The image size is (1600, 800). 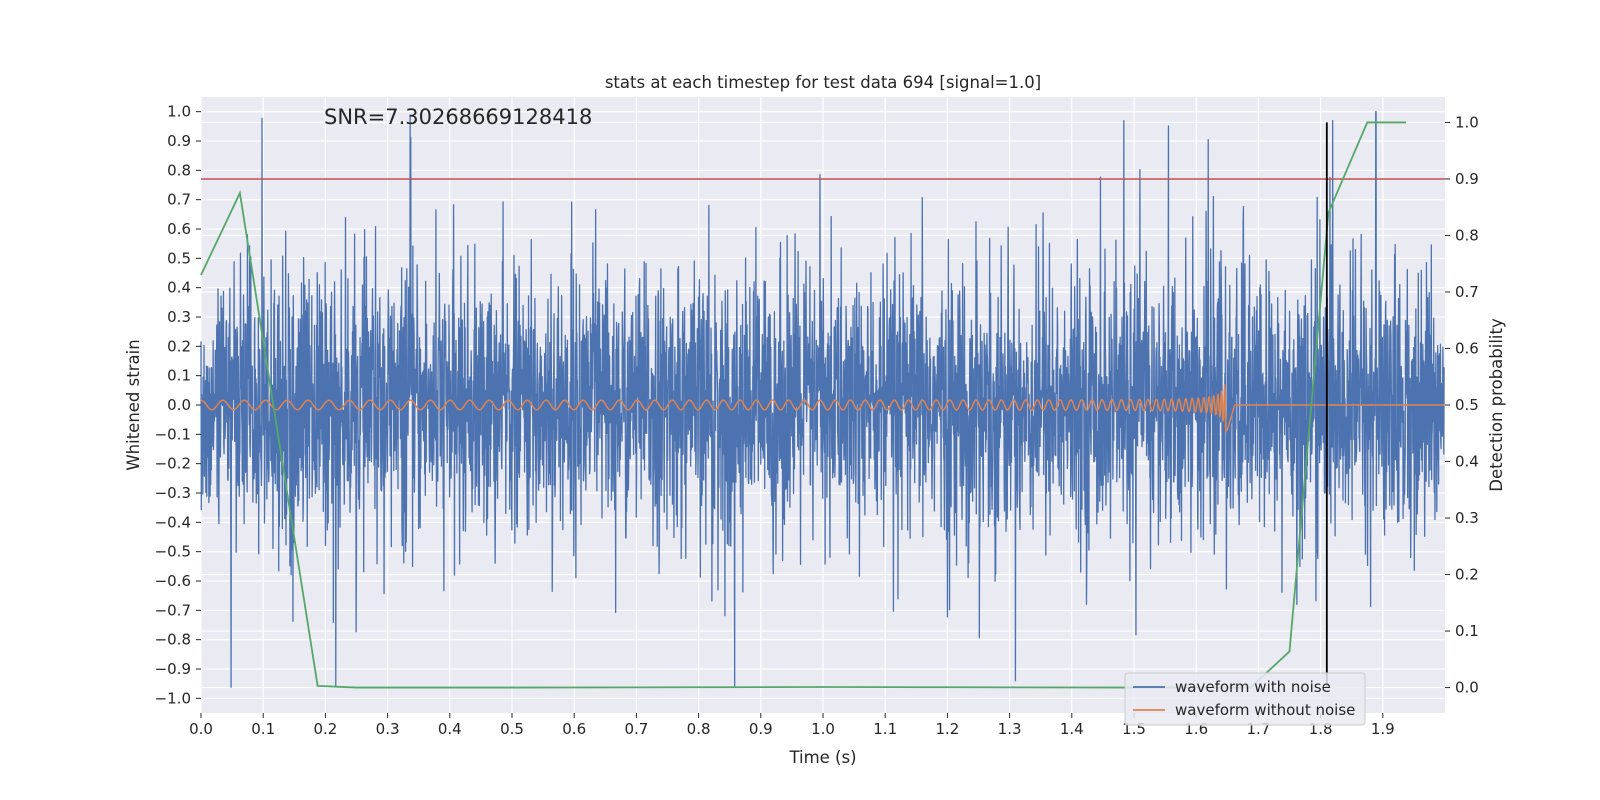 I want to click on x-tick-label: 0.2, so click(x=325, y=729).